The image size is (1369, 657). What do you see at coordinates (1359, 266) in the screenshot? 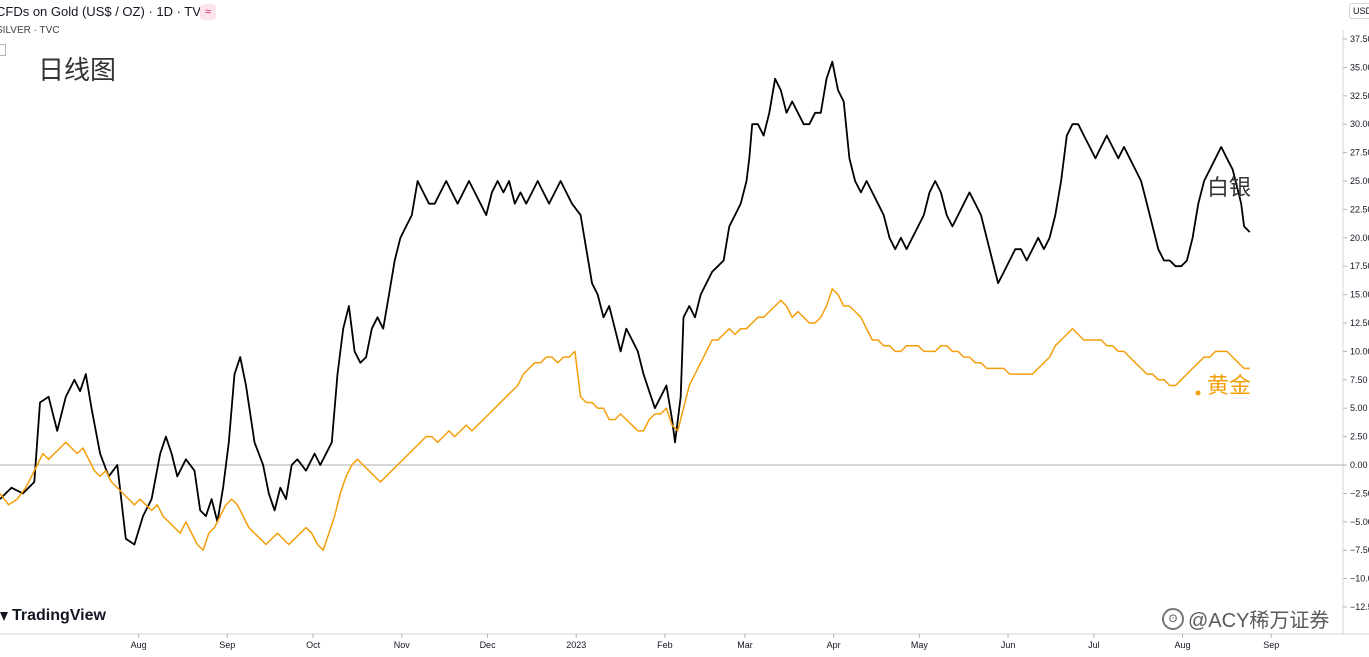
I see `y-tick-label: 17.50` at bounding box center [1359, 266].